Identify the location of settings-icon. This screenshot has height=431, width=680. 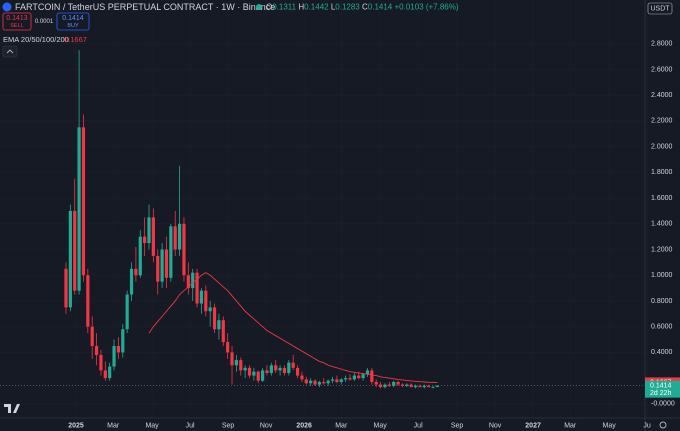
(663, 425).